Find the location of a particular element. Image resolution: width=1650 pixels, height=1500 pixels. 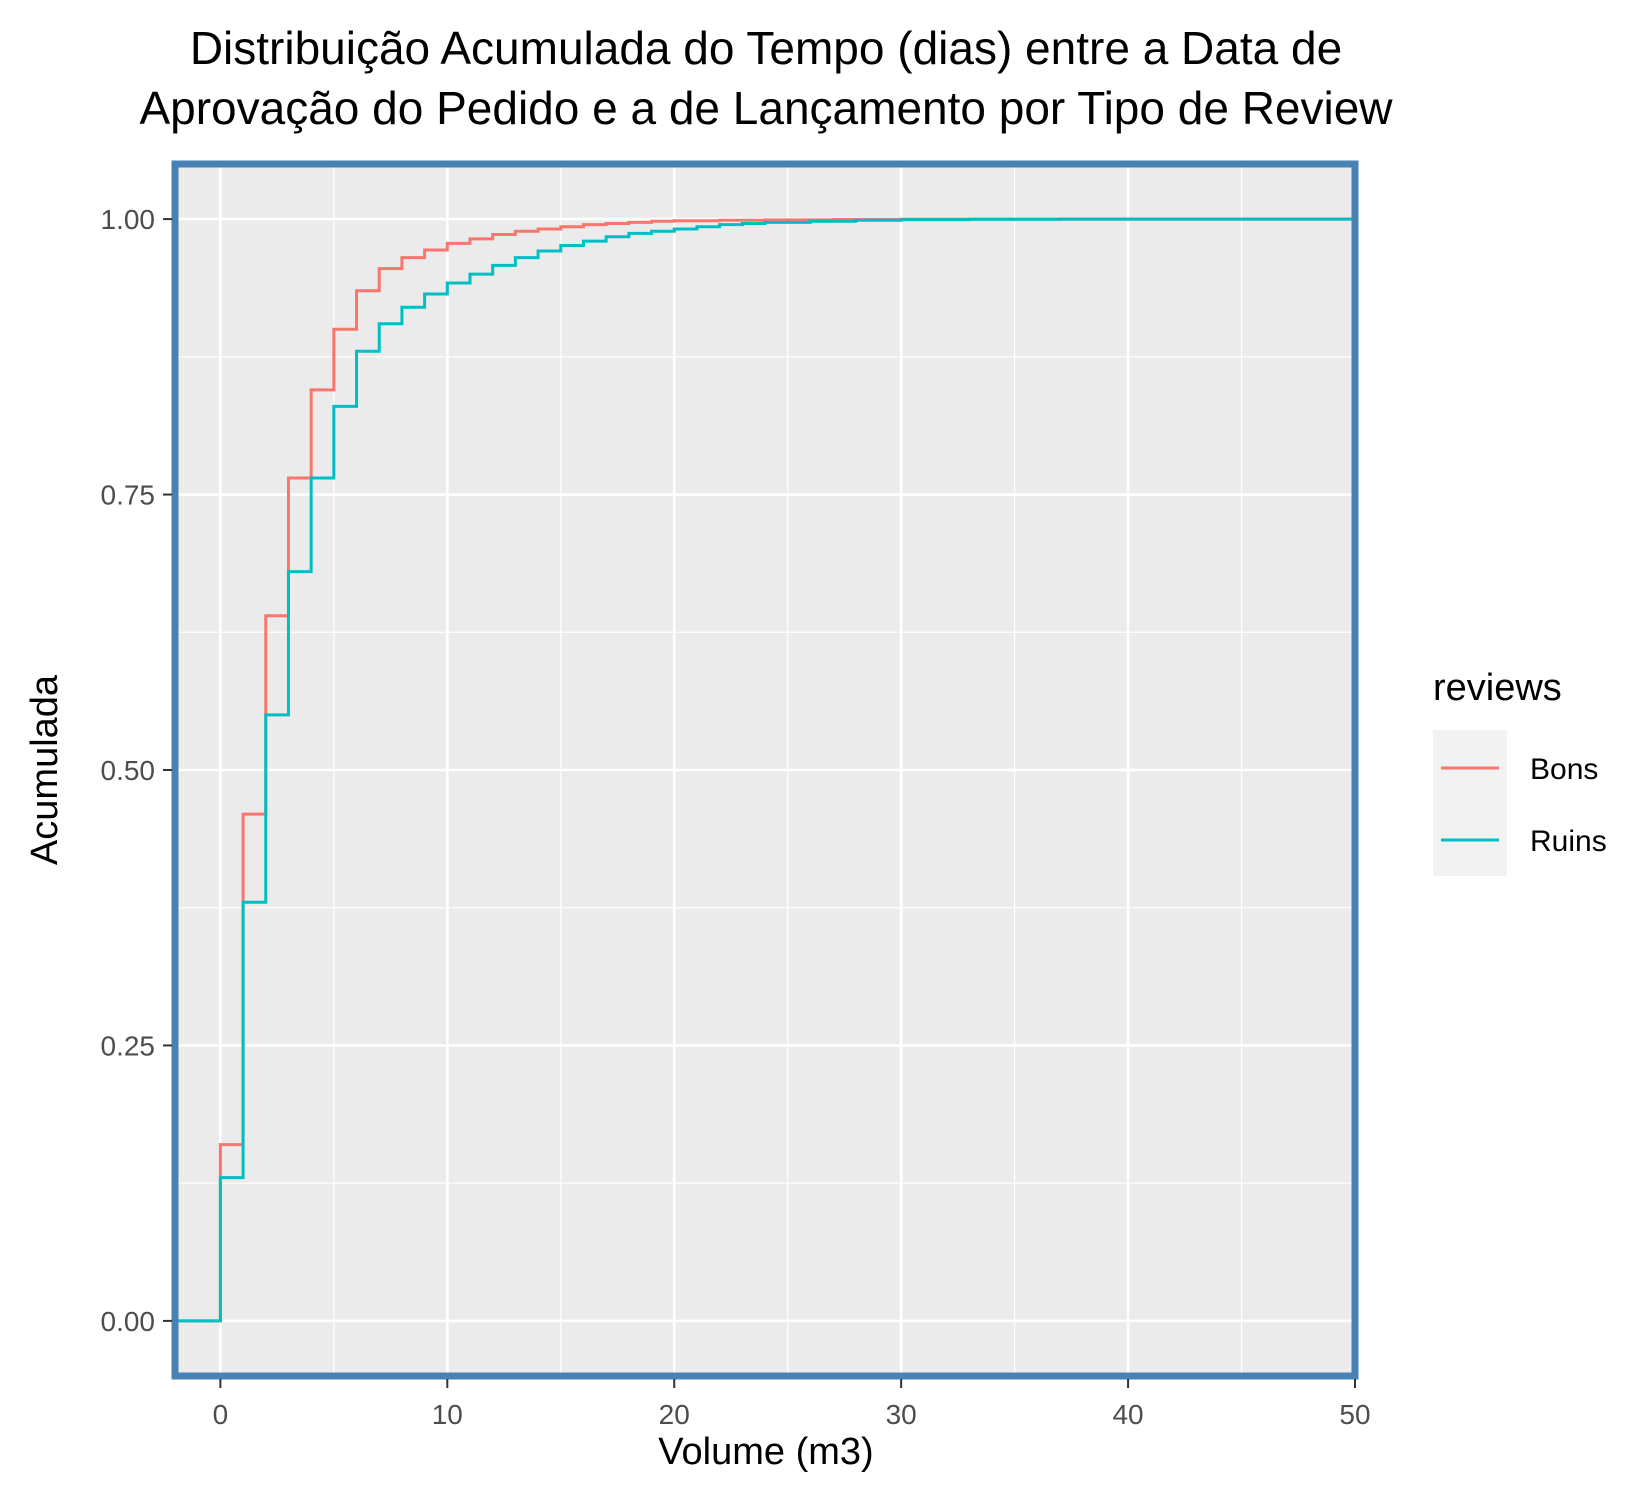

y-tick-label: 0.50 is located at coordinates (128, 770).